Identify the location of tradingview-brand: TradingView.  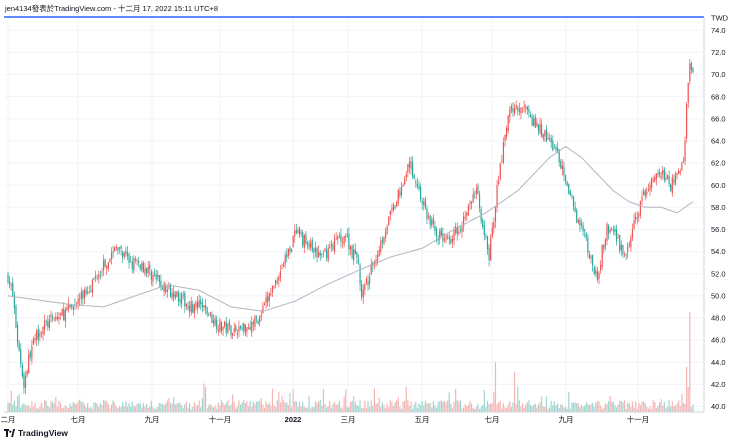
(36, 433).